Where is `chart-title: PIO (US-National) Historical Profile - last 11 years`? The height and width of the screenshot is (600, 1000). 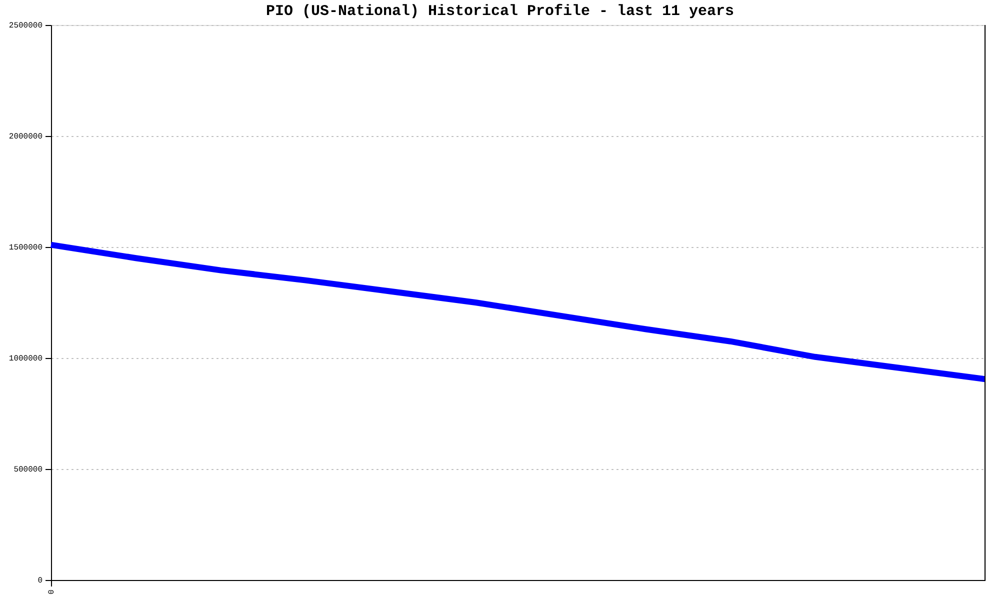 chart-title: PIO (US-National) Historical Profile - last 11 years is located at coordinates (500, 11).